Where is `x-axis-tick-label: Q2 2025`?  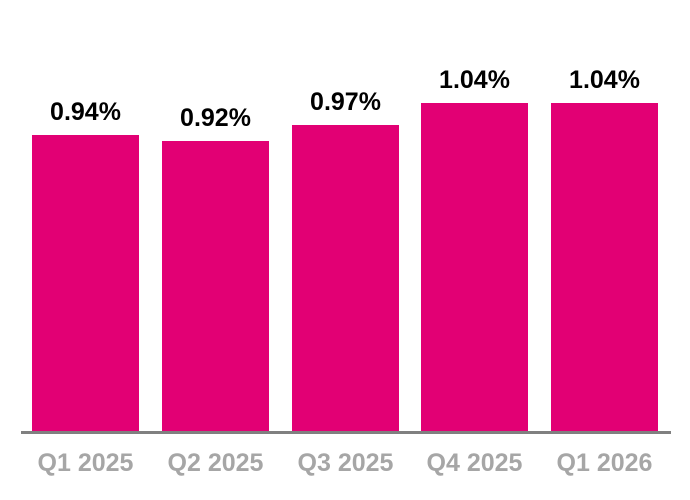 x-axis-tick-label: Q2 2025 is located at coordinates (215, 463).